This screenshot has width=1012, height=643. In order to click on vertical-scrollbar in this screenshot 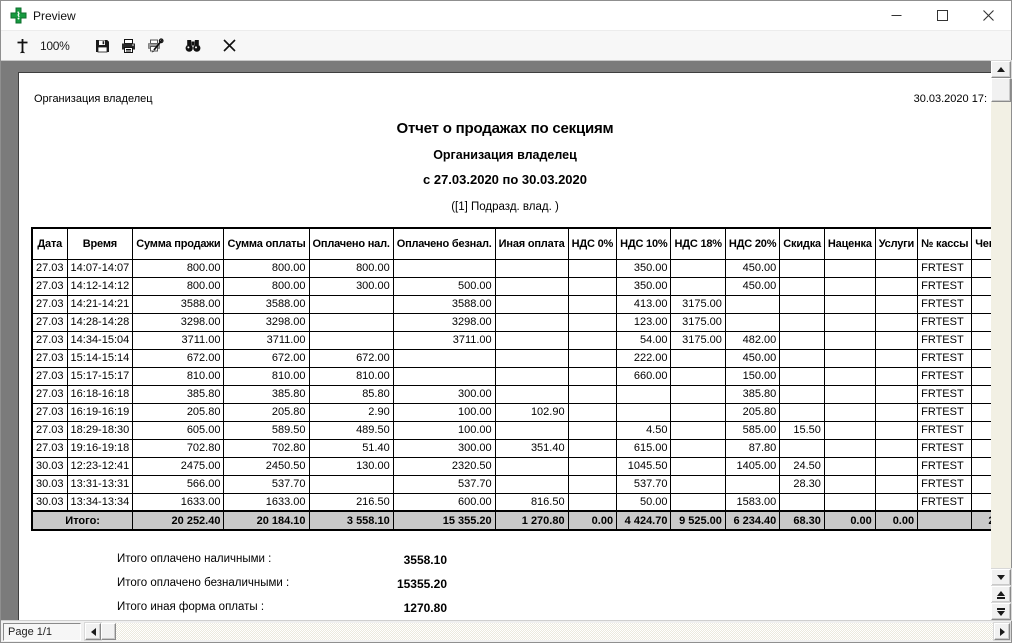, I will do `click(1001, 340)`.